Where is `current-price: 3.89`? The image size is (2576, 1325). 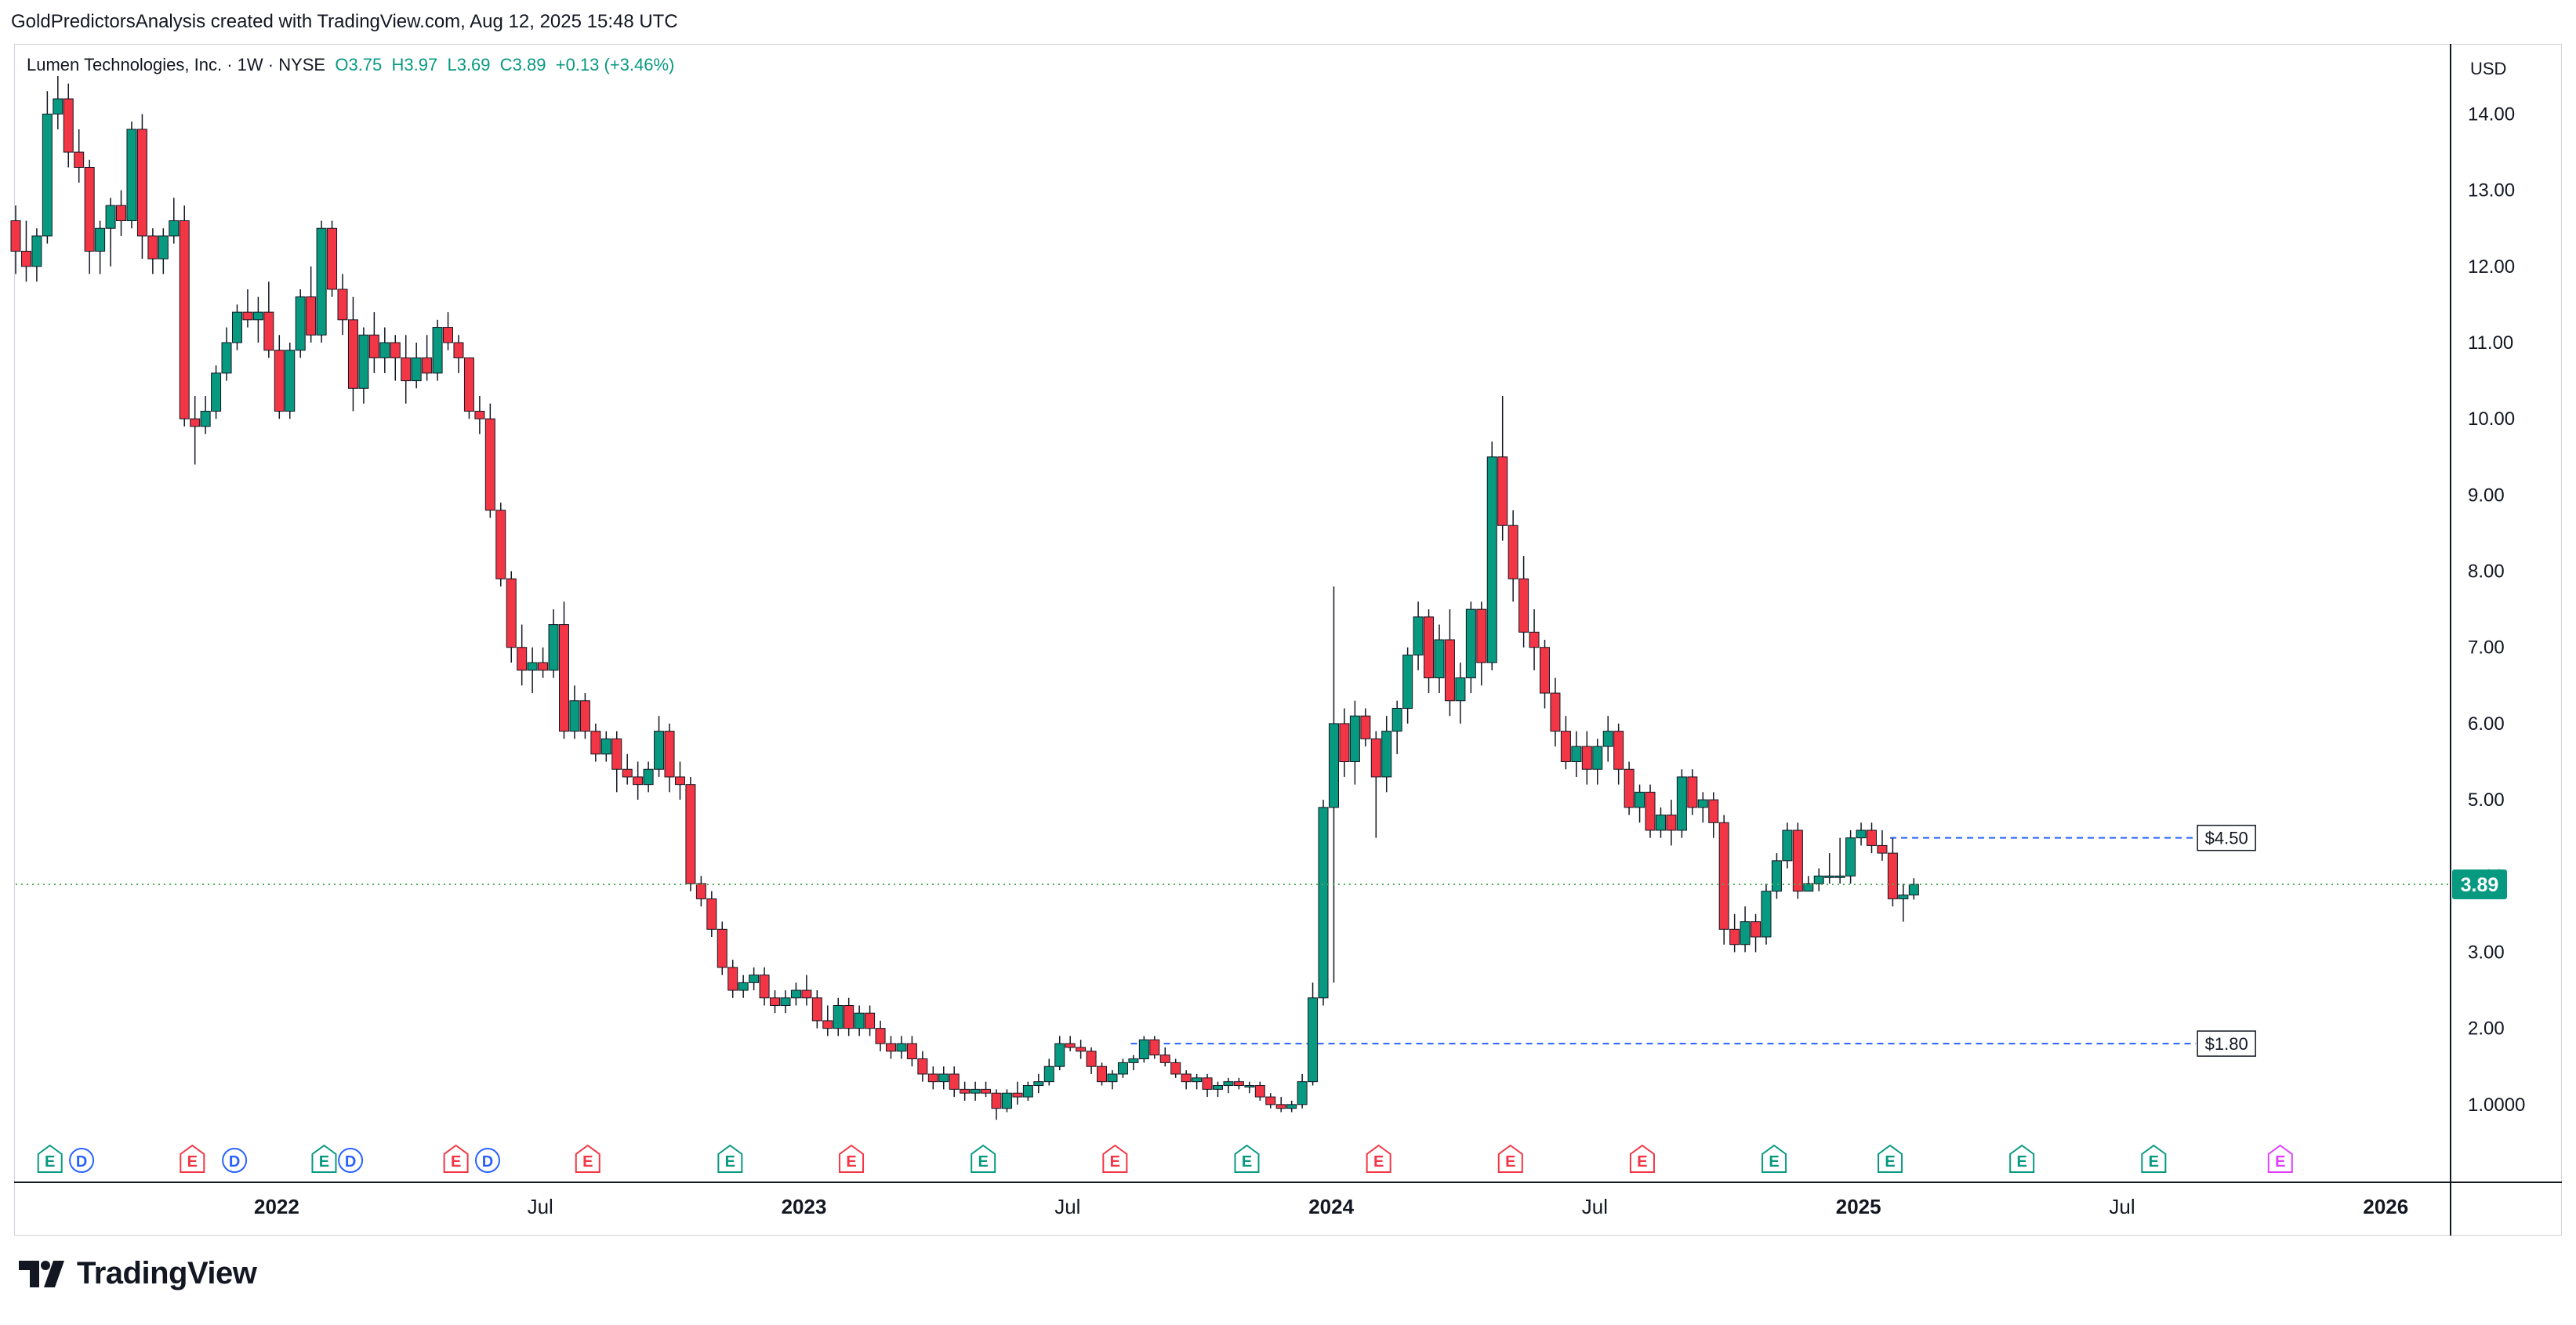 current-price: 3.89 is located at coordinates (1262, 884).